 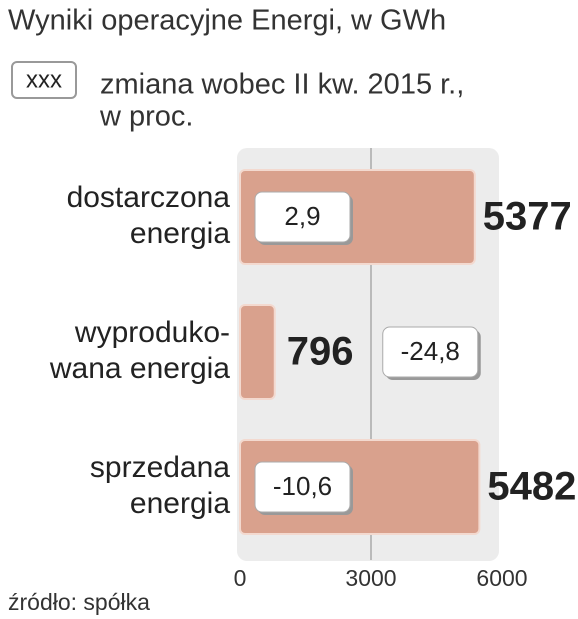 I want to click on legend-box, so click(x=44, y=80).